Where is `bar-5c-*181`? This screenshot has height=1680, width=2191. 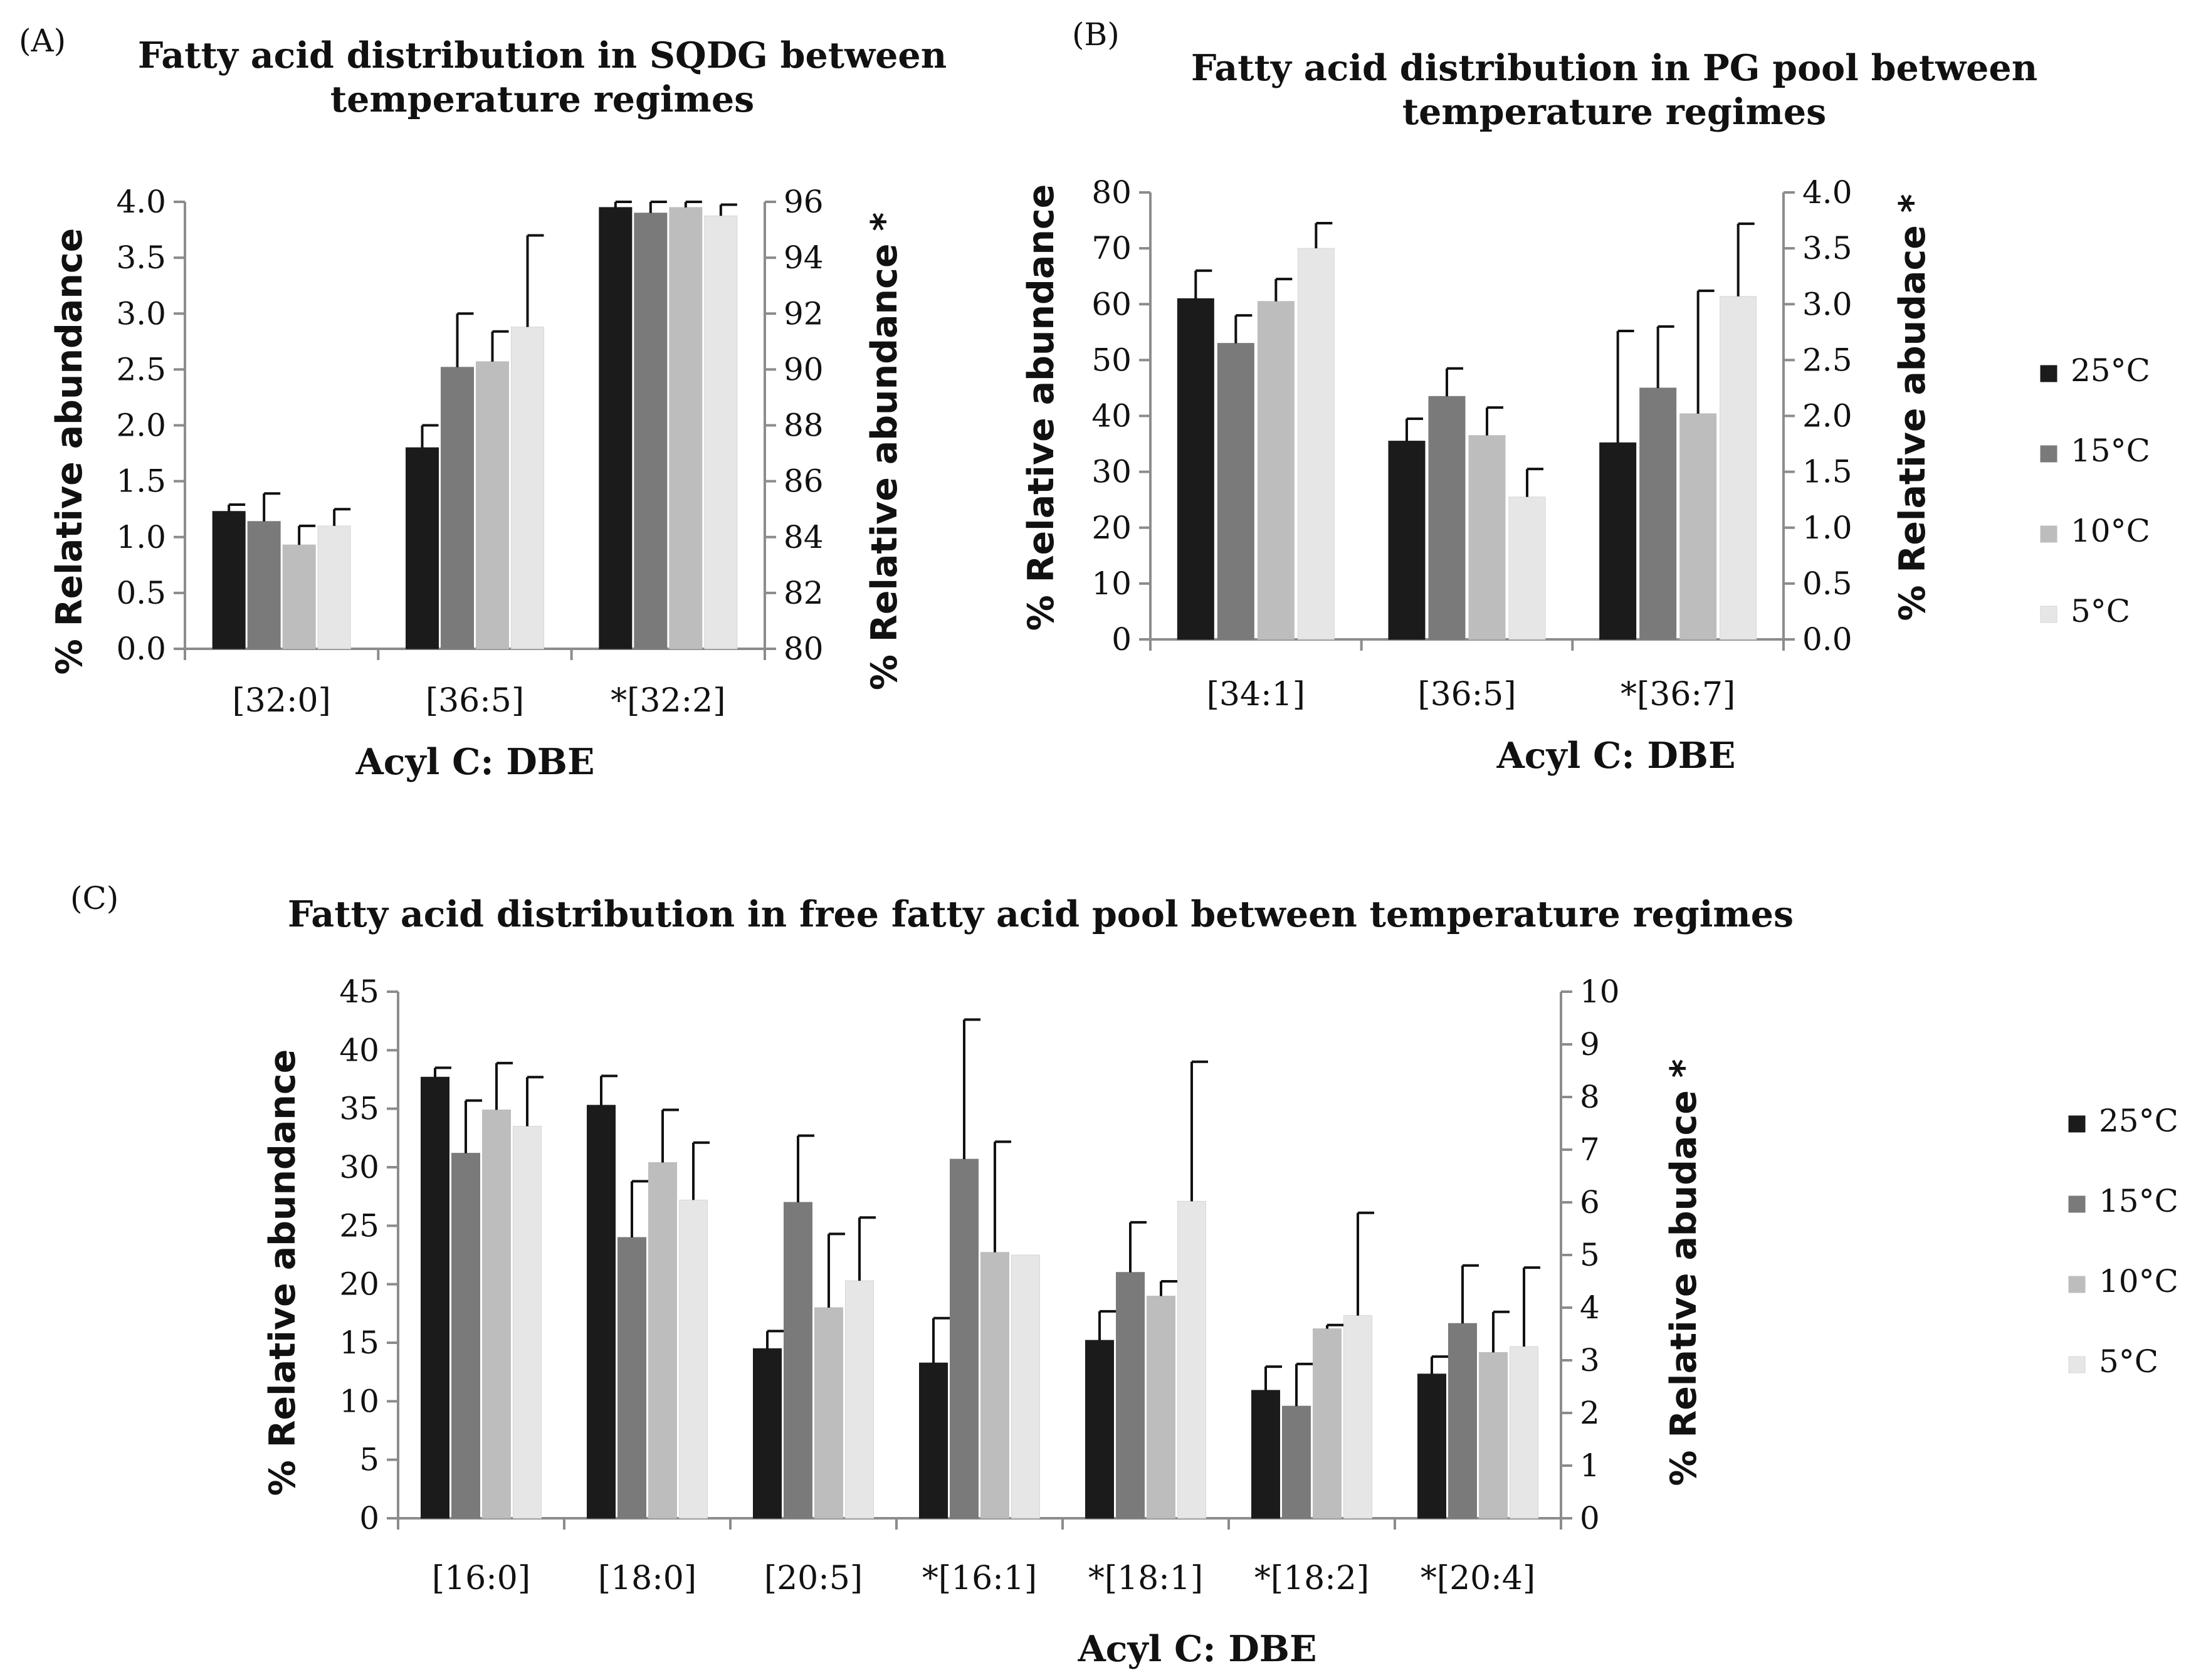 bar-5c-*181 is located at coordinates (1191, 1360).